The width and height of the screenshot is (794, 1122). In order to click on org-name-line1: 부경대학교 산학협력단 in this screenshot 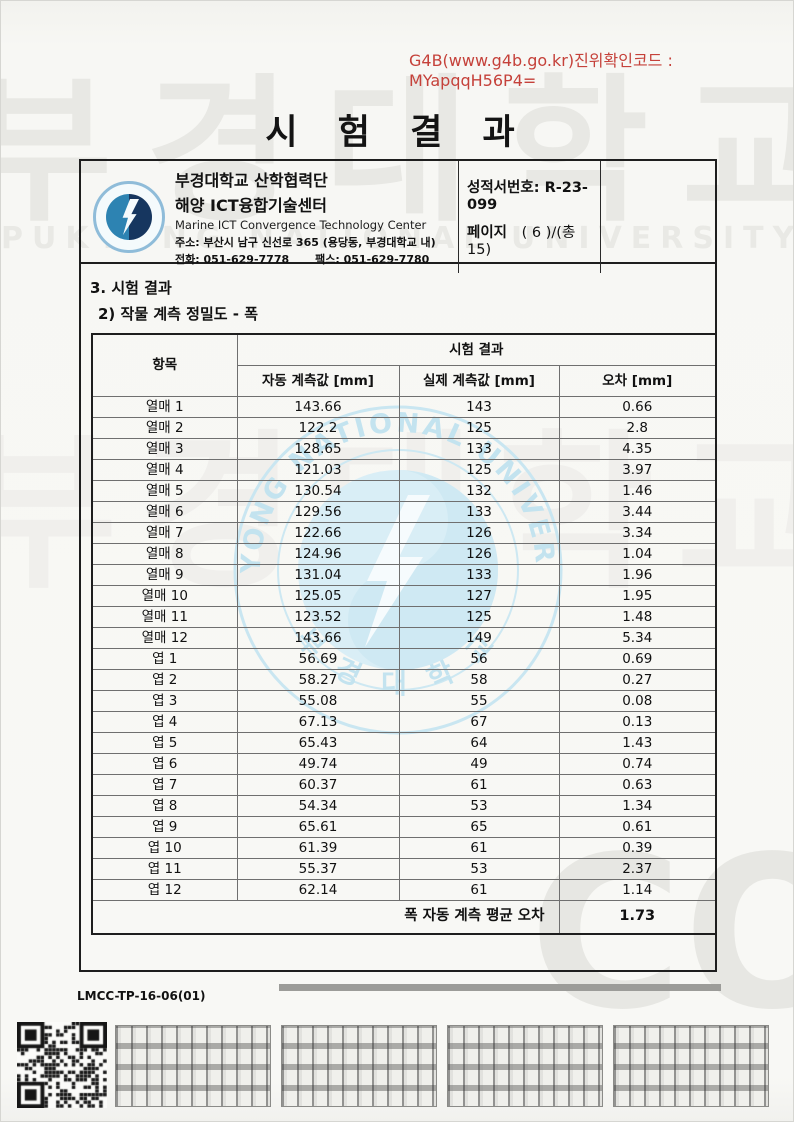, I will do `click(251, 180)`.